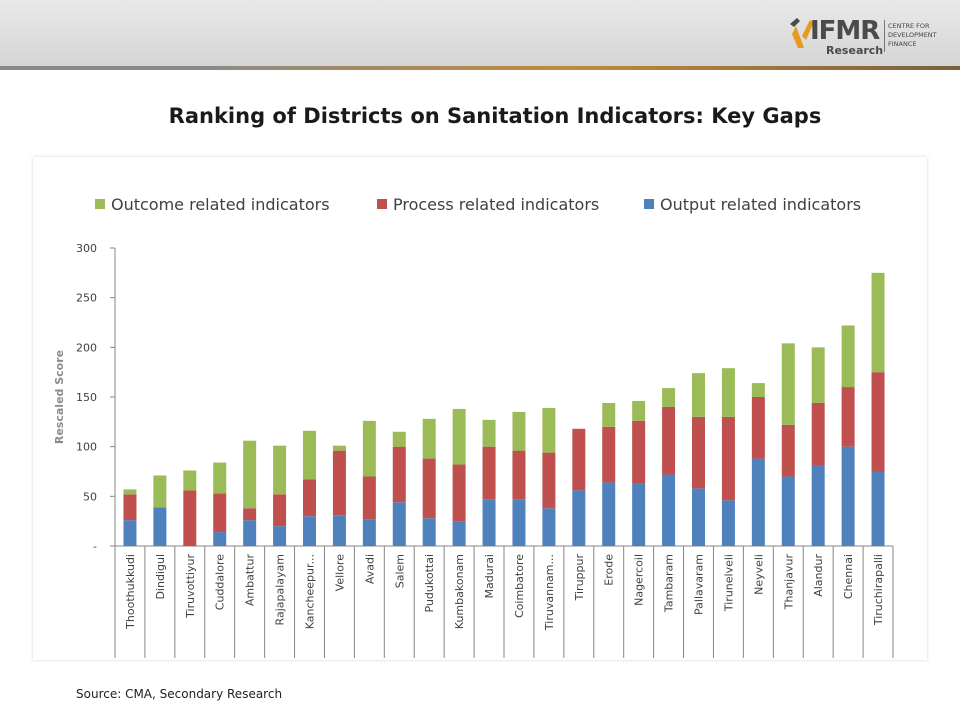 This screenshot has height=720, width=960. What do you see at coordinates (95, 546) in the screenshot?
I see `y-tick-label: -` at bounding box center [95, 546].